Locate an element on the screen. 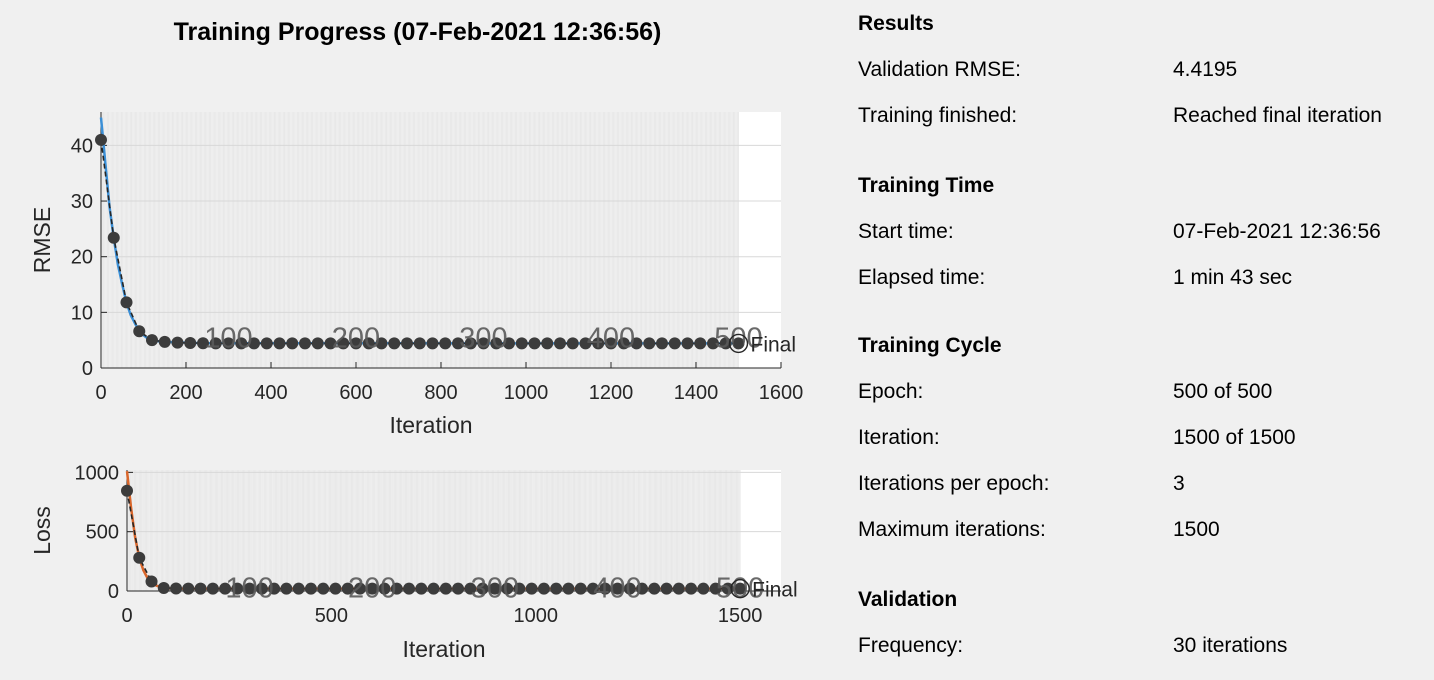 Image resolution: width=1434 pixels, height=680 pixels. rmse-epoch-label: 400 is located at coordinates (611, 338).